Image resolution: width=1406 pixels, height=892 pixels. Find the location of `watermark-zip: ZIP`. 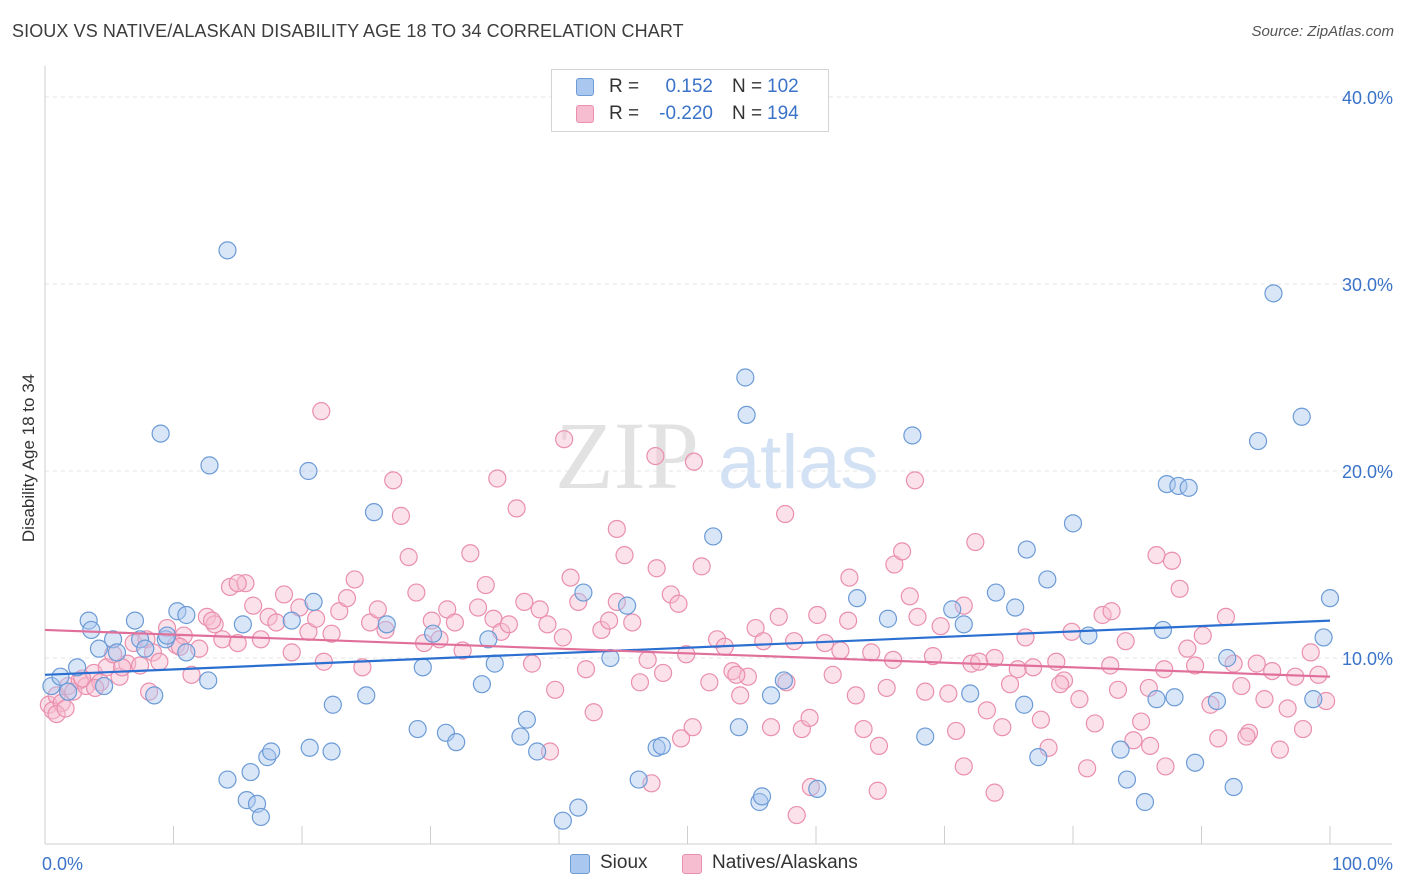

watermark-zip: ZIP is located at coordinates (627, 455).